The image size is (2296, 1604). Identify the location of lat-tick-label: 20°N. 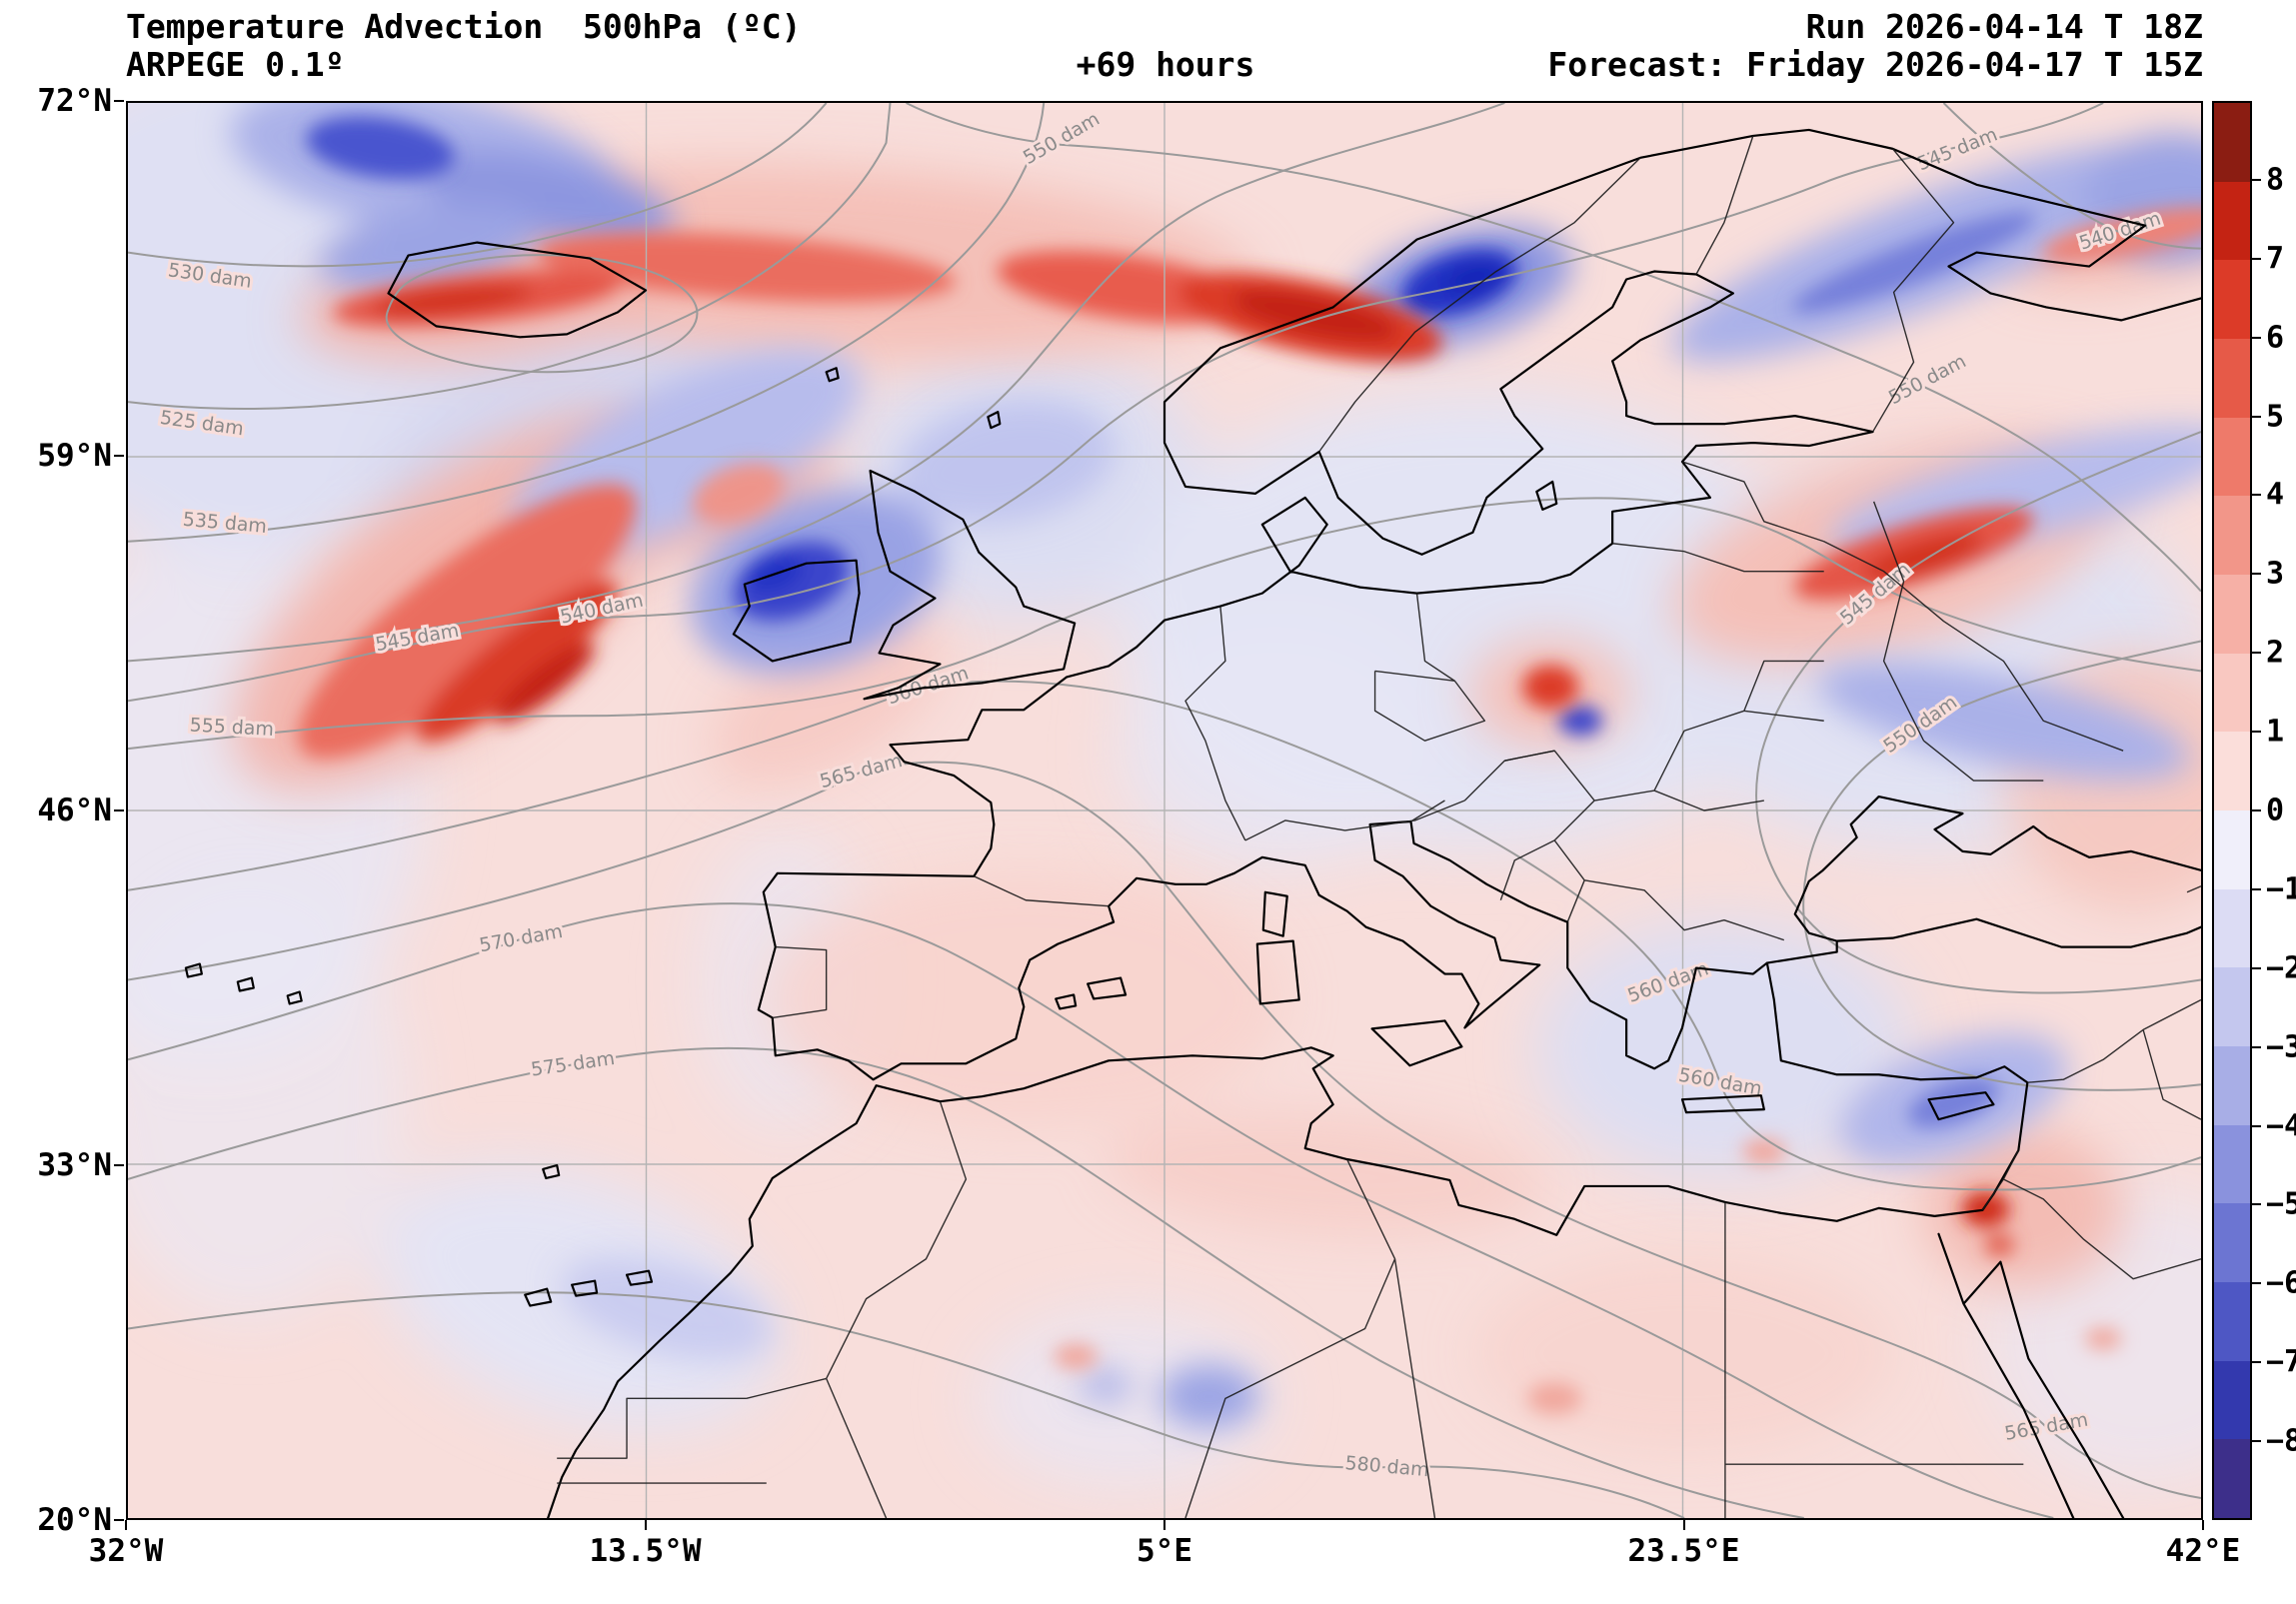
(74, 1520).